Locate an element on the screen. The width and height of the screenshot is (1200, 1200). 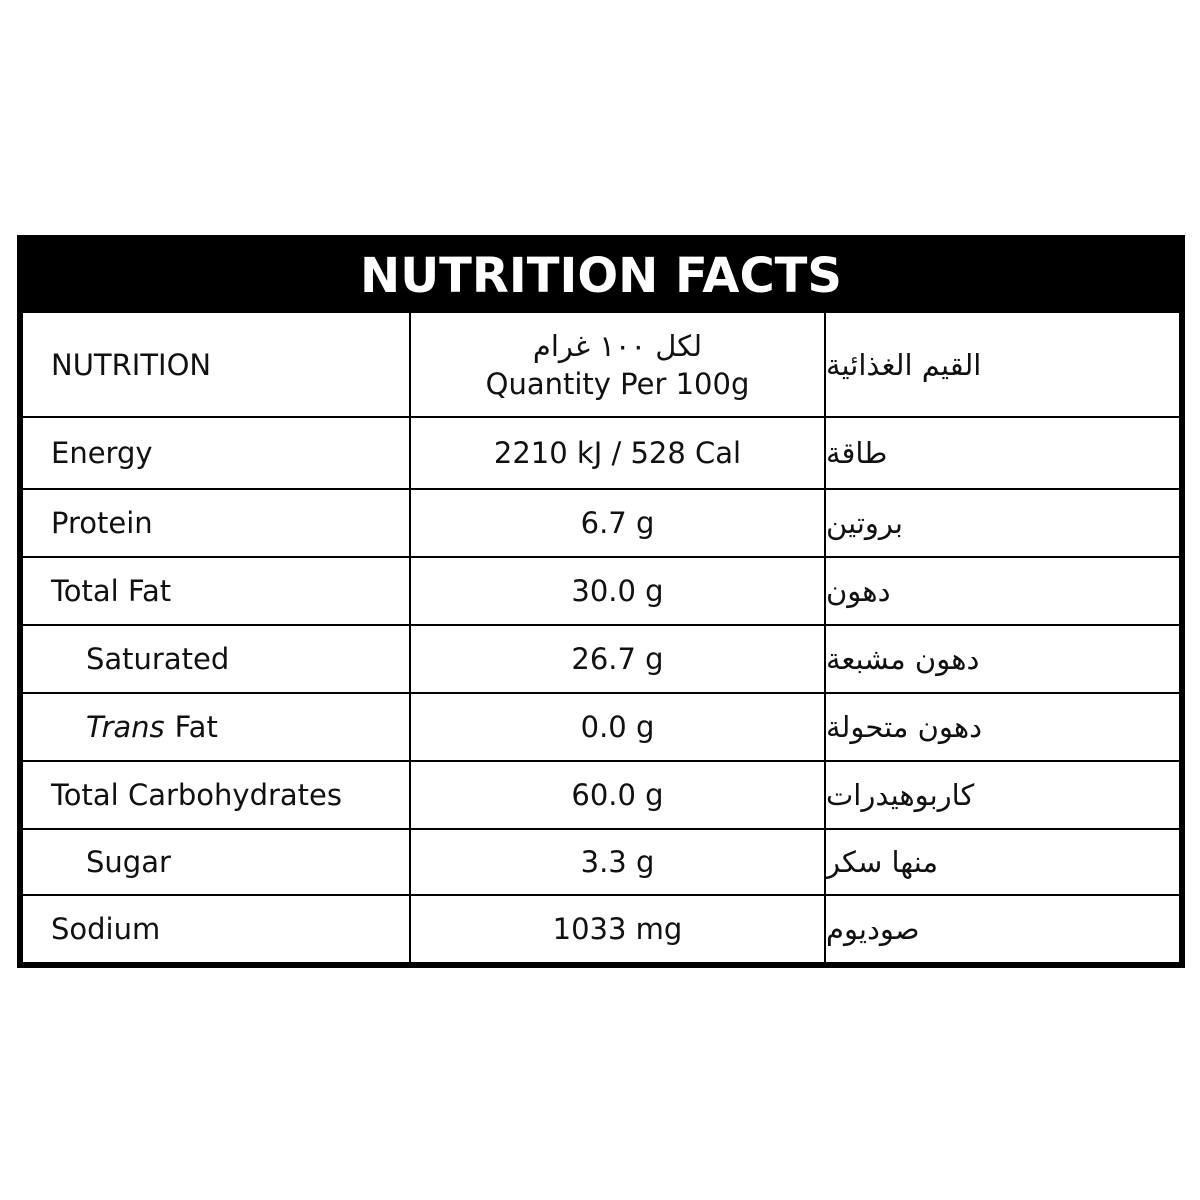
row: Saturated 26.7 g دهون مشبعة is located at coordinates (601, 658).